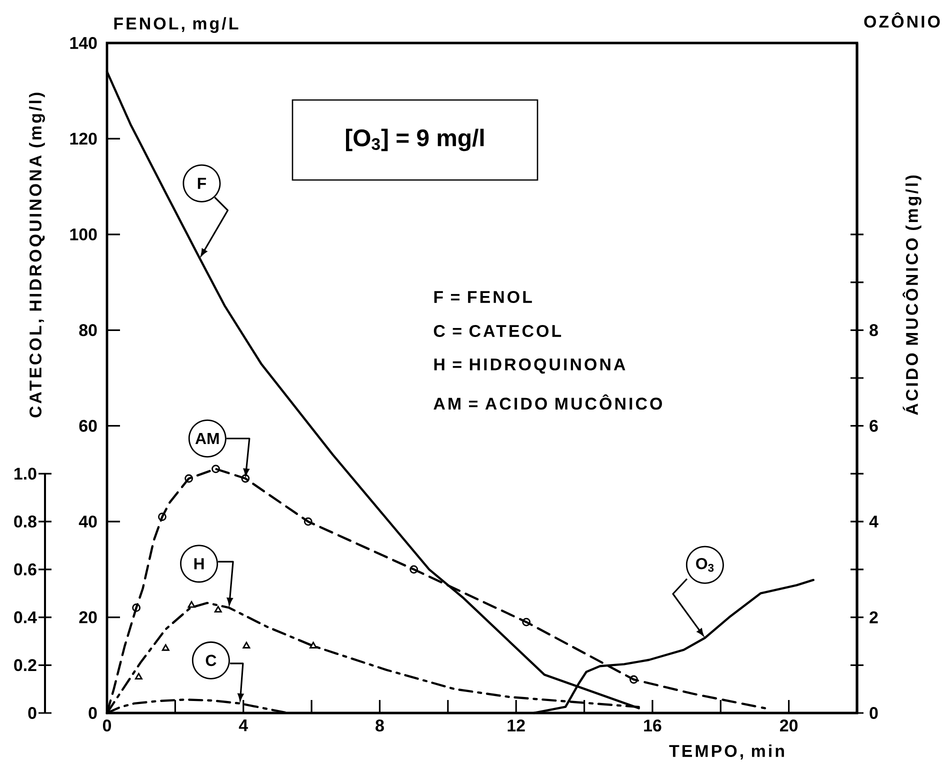 This screenshot has width=951, height=764. I want to click on y2-tick-label: 0, so click(874, 713).